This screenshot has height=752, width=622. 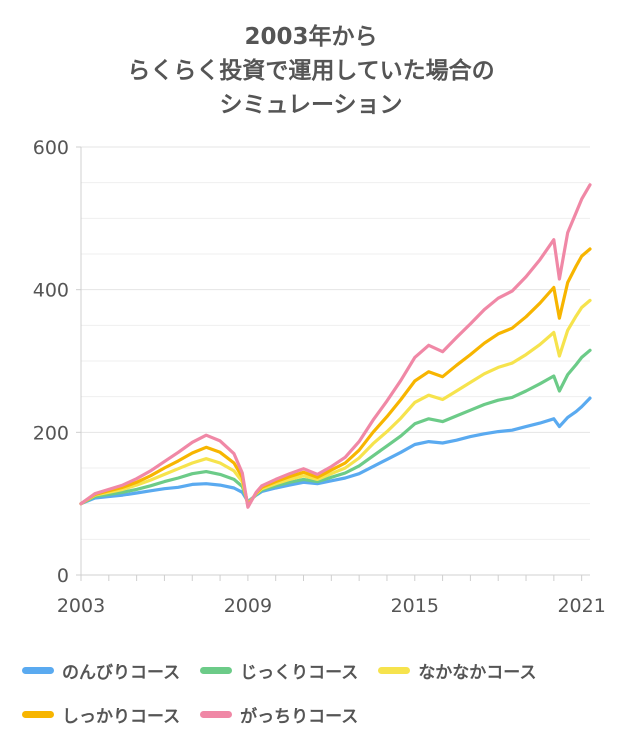 I want to click on x-tick-label-1: 2009, so click(x=248, y=606).